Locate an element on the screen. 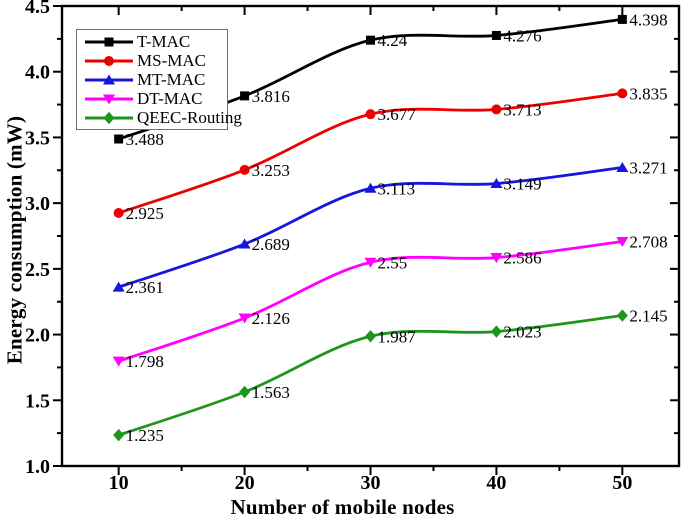  legend-marker-T-MAC is located at coordinates (109, 41).